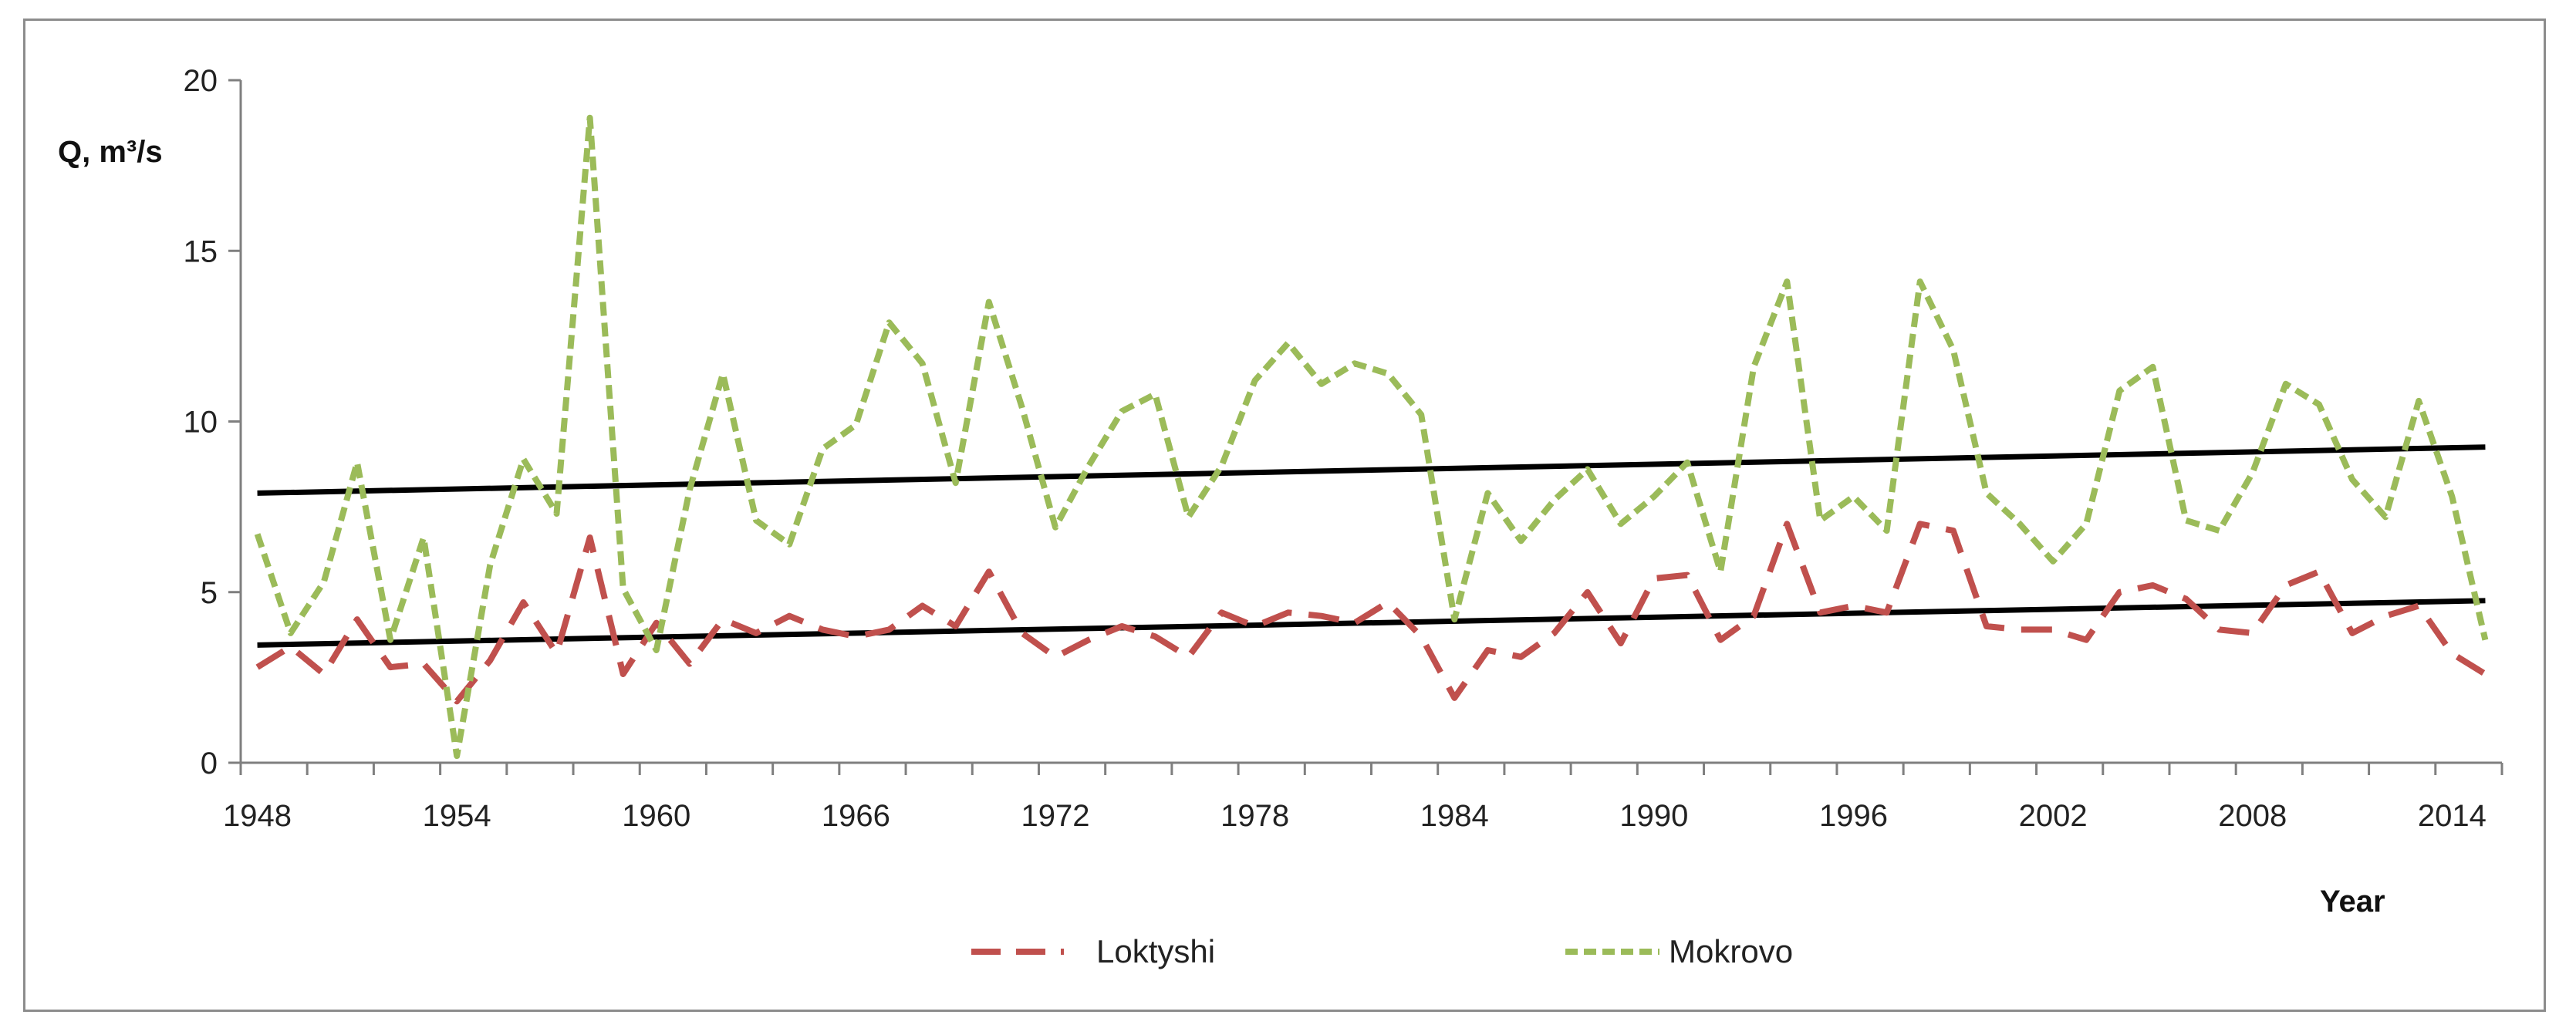  Describe the element at coordinates (210, 593) in the screenshot. I see `y-tick-label: 5` at that location.